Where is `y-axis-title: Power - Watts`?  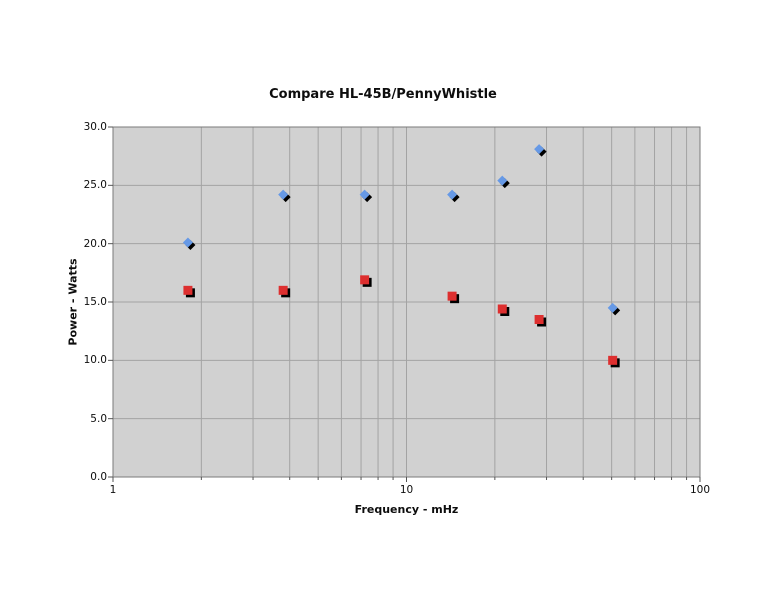
y-axis-title: Power - Watts is located at coordinates (73, 302).